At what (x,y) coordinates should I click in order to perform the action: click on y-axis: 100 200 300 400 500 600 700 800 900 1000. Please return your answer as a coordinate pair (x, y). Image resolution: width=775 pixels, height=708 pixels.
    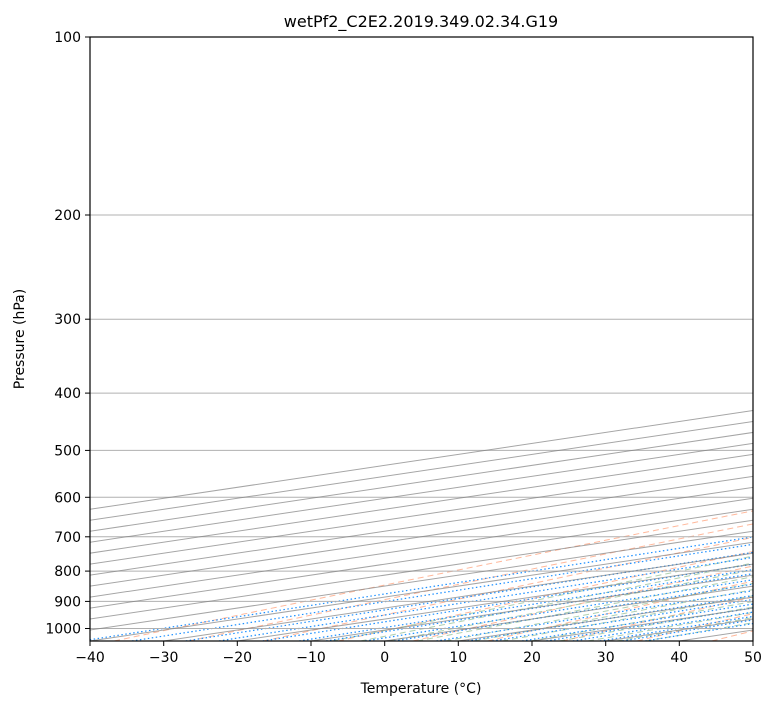
    Looking at the image, I should click on (67, 334).